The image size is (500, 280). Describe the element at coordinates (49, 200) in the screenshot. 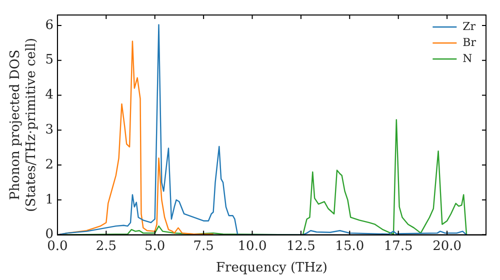

I see `y-tick-label: 1` at that location.